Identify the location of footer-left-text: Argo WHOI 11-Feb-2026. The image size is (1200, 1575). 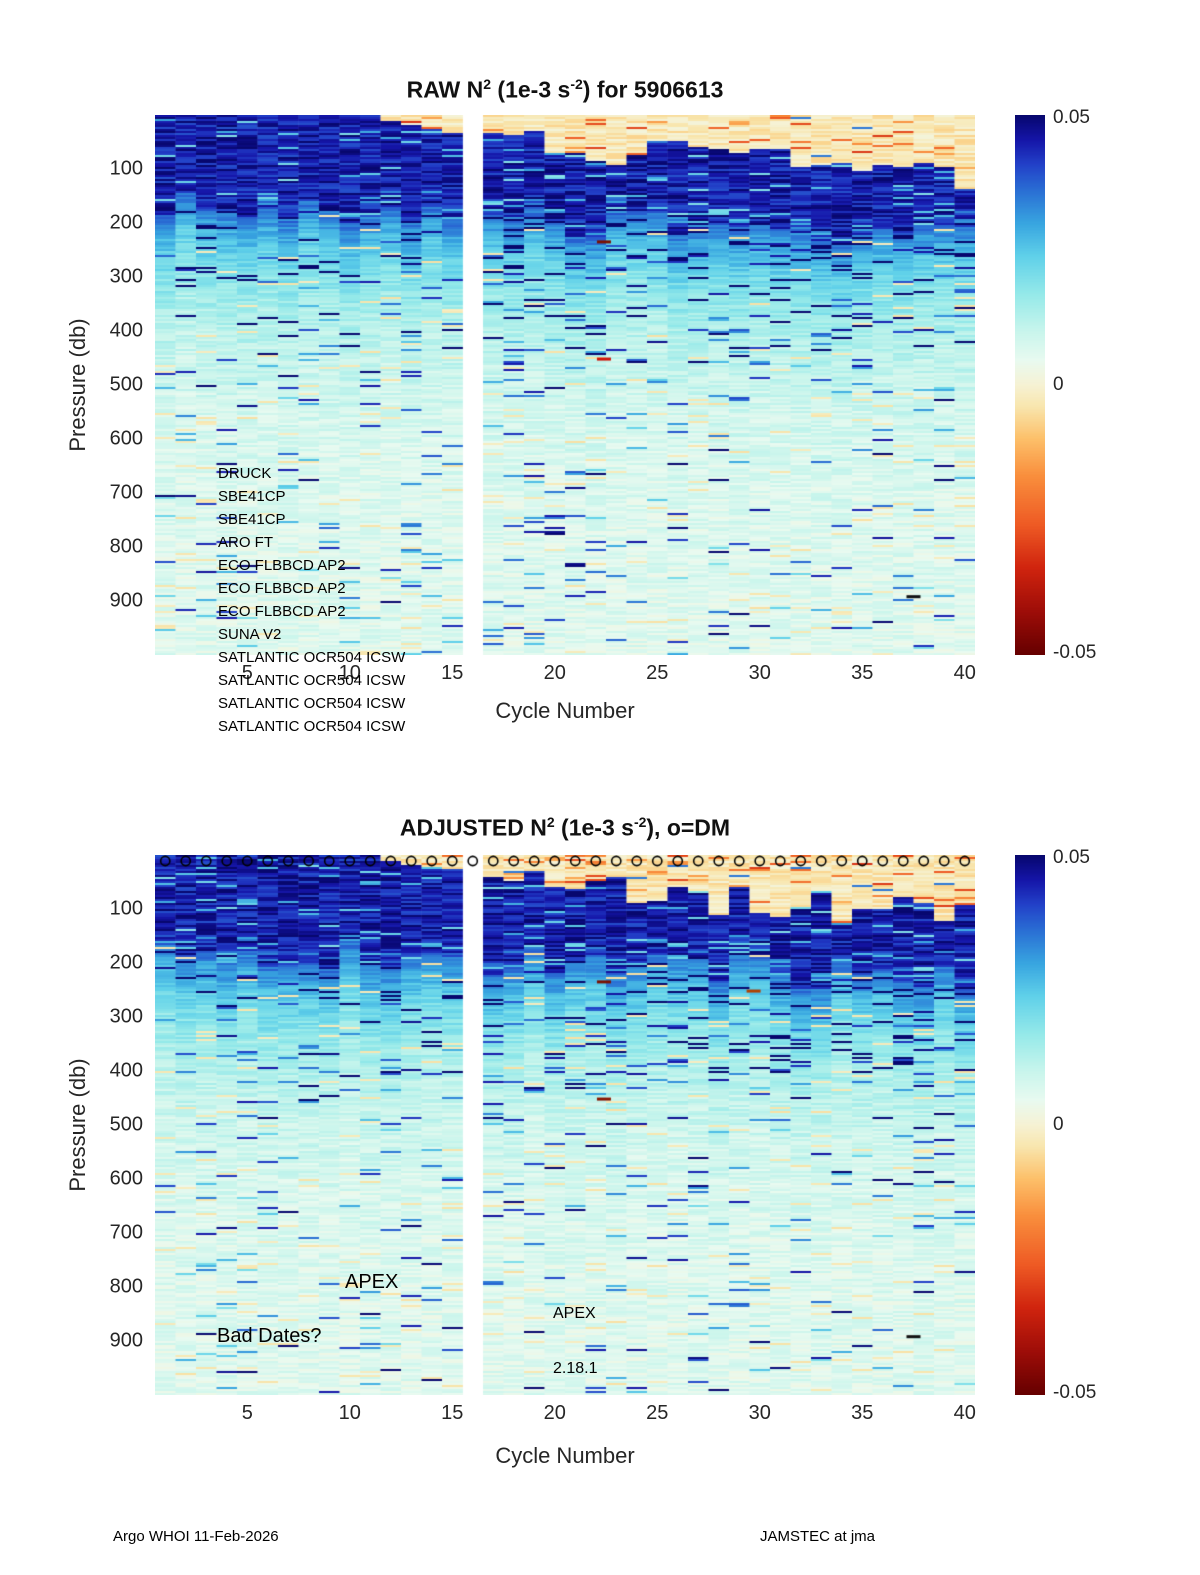
(196, 1536).